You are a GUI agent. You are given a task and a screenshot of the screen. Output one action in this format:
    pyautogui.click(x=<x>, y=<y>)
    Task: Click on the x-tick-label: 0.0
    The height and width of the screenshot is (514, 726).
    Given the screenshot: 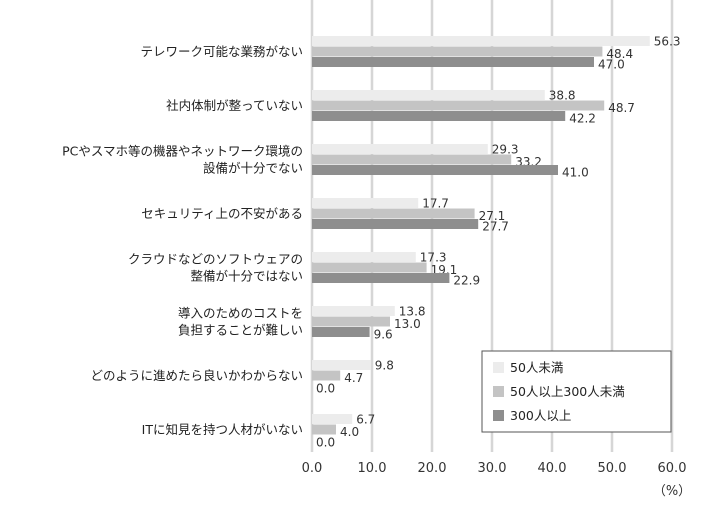 What is the action you would take?
    pyautogui.click(x=312, y=468)
    